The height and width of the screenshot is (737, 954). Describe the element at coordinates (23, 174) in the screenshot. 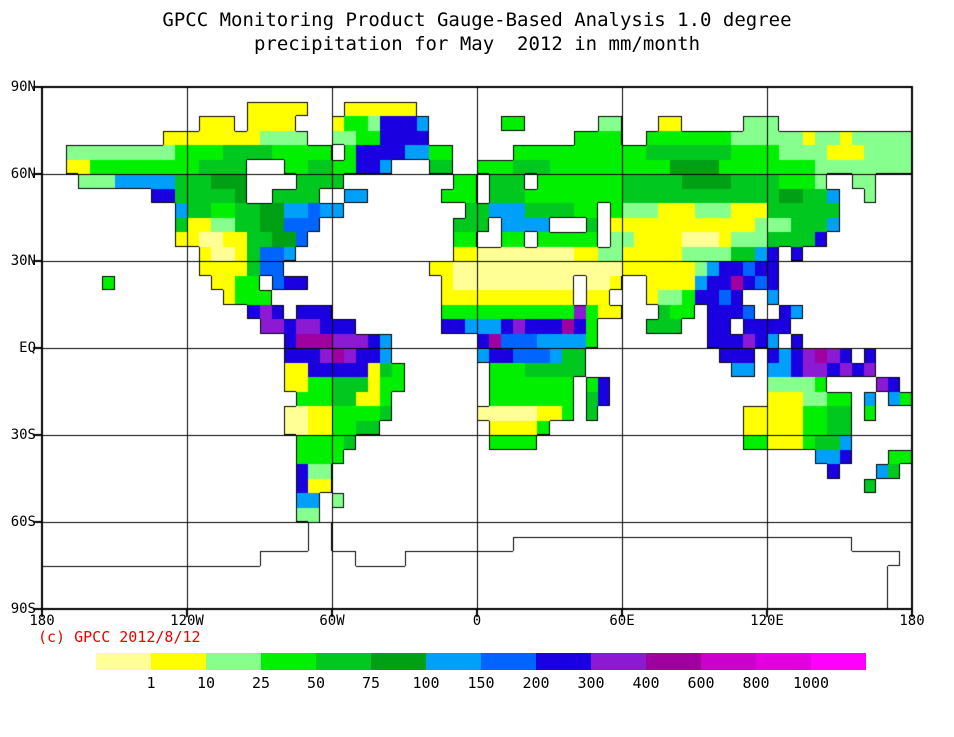

I see `lat-tick-label: 60N` at that location.